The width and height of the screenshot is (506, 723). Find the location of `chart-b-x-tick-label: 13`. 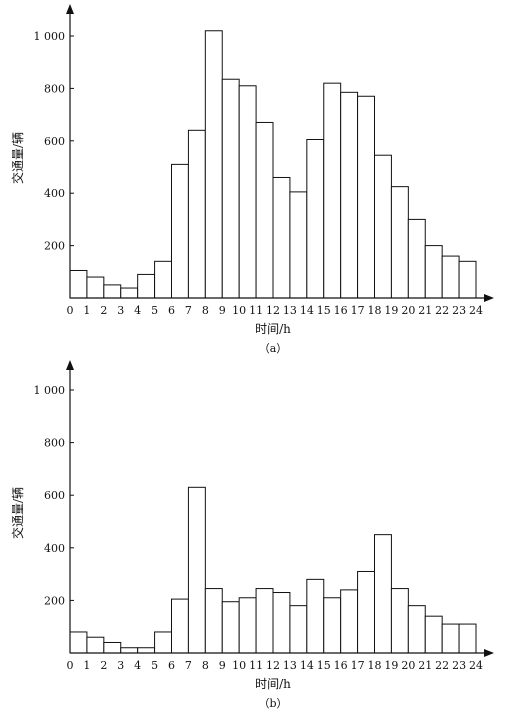

chart-b-x-tick-label: 13 is located at coordinates (290, 665).